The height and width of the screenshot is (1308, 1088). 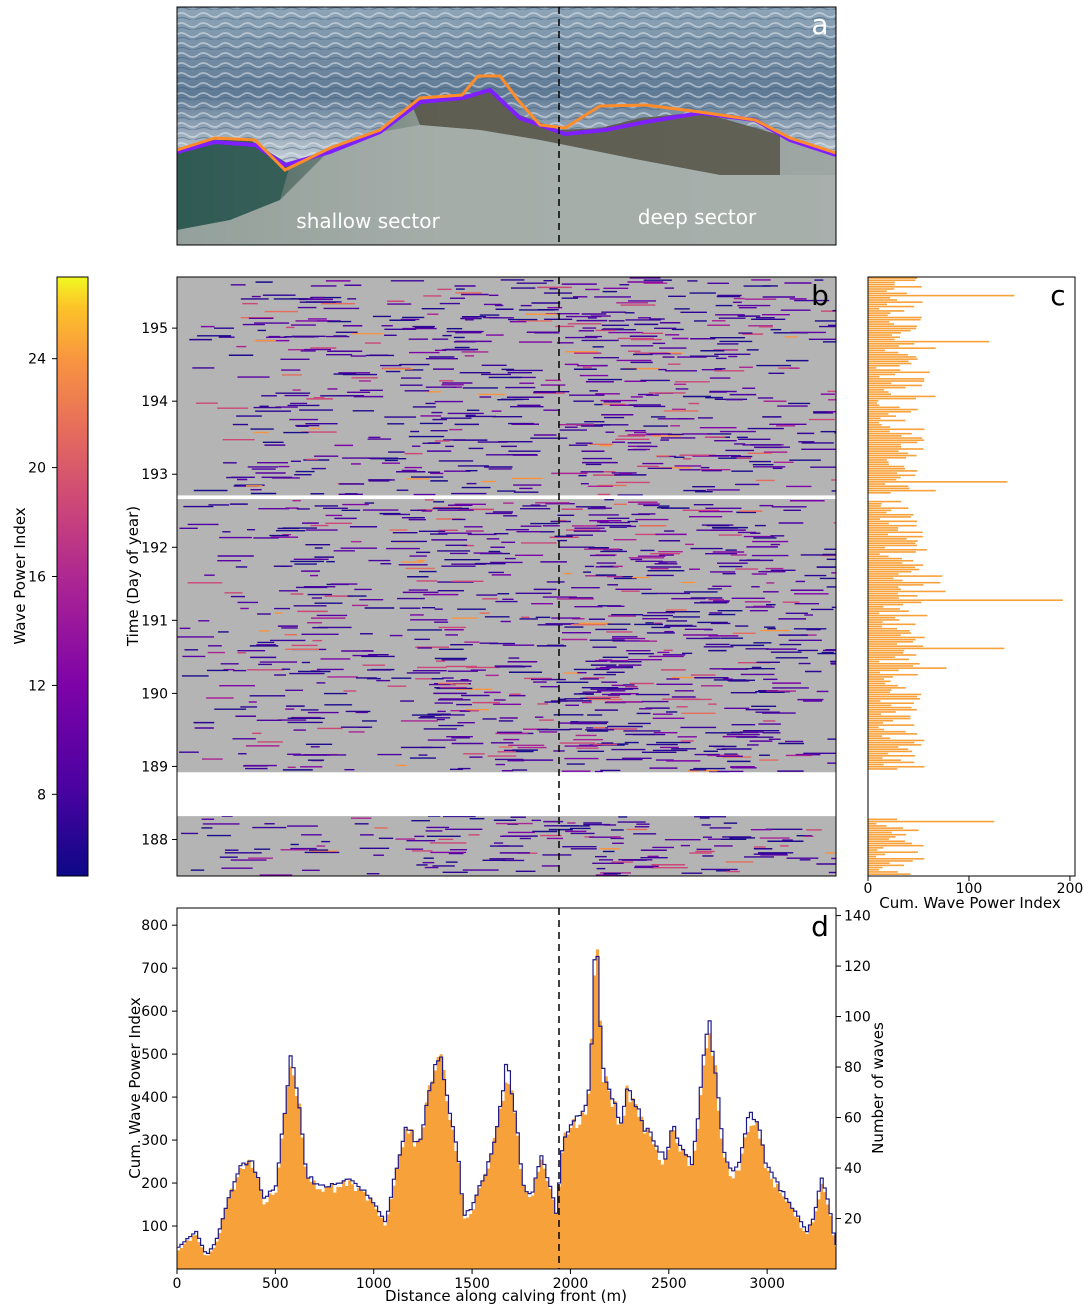 What do you see at coordinates (37, 360) in the screenshot?
I see `colorbar-tick-label: 24` at bounding box center [37, 360].